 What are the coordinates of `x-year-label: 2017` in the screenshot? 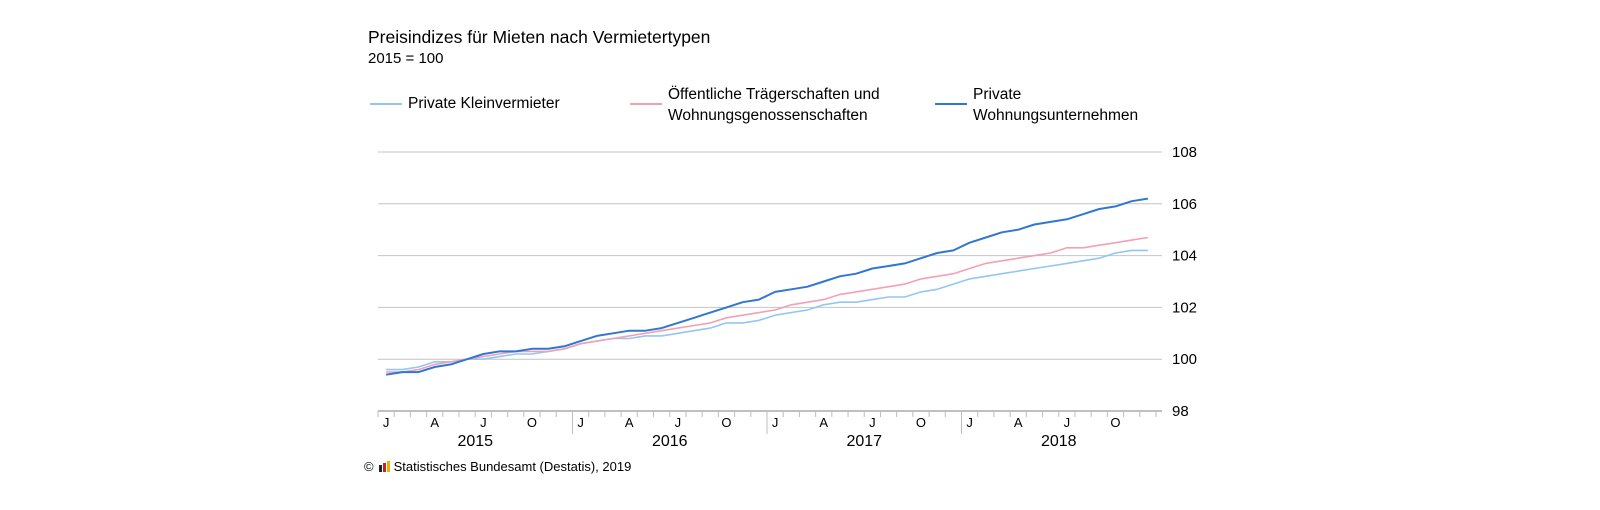 It's located at (864, 441).